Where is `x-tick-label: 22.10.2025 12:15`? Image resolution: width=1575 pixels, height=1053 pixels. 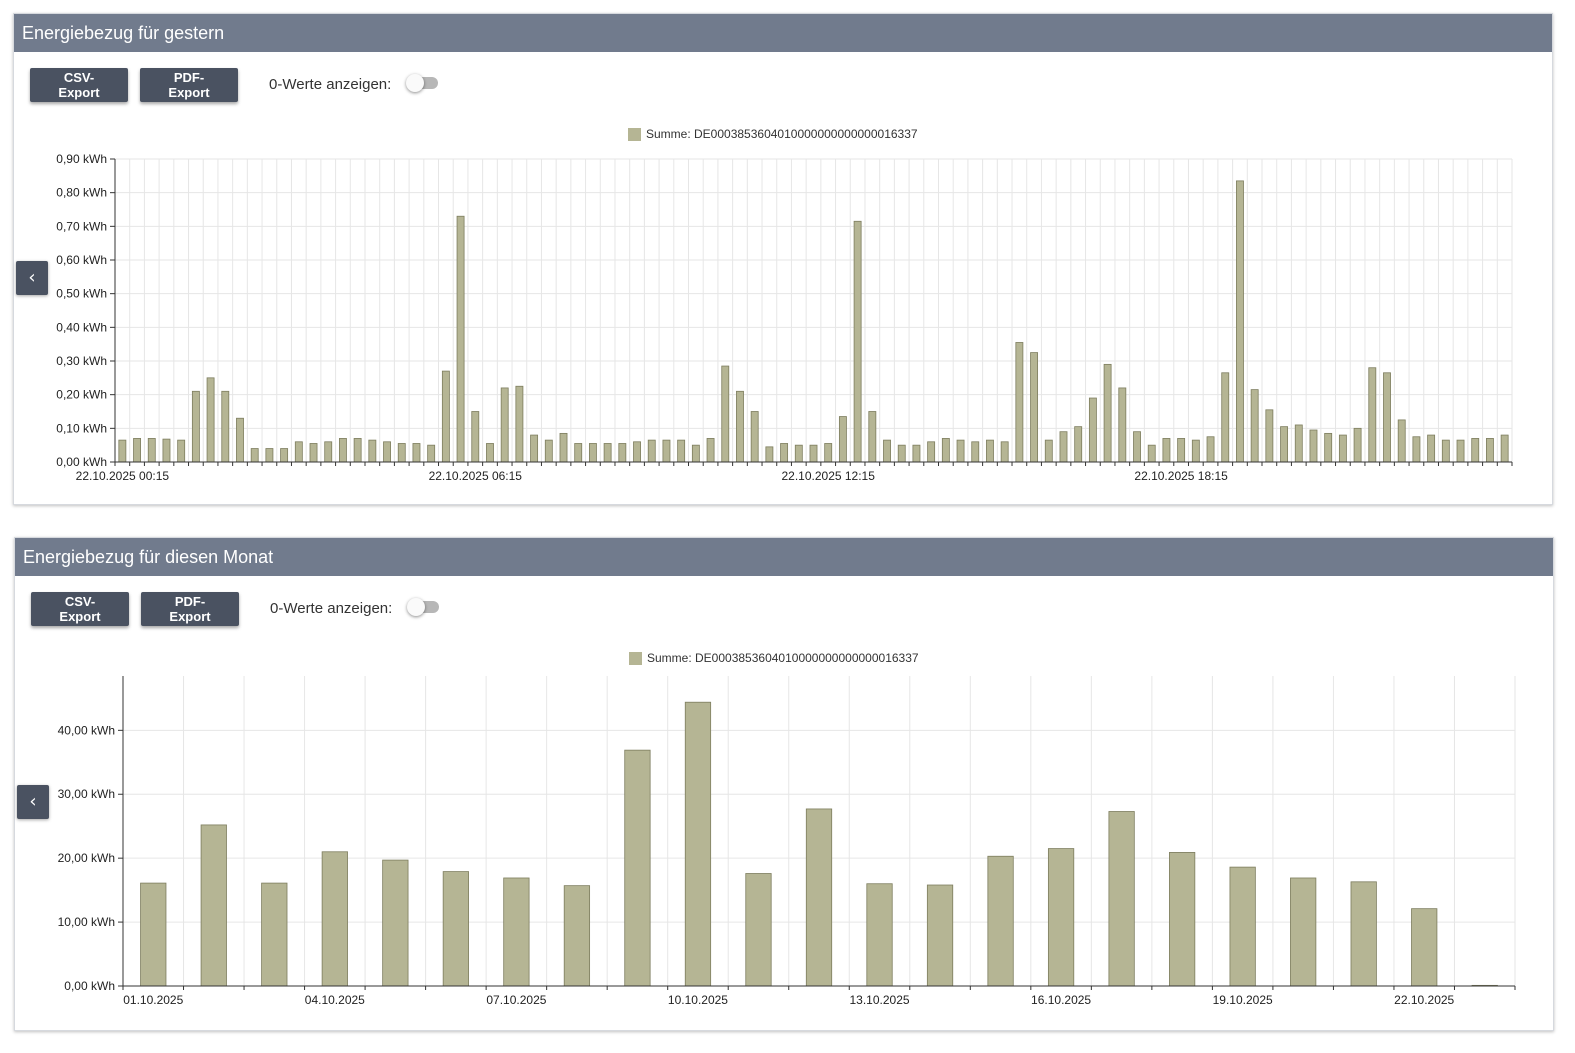
x-tick-label: 22.10.2025 12:15 is located at coordinates (828, 476).